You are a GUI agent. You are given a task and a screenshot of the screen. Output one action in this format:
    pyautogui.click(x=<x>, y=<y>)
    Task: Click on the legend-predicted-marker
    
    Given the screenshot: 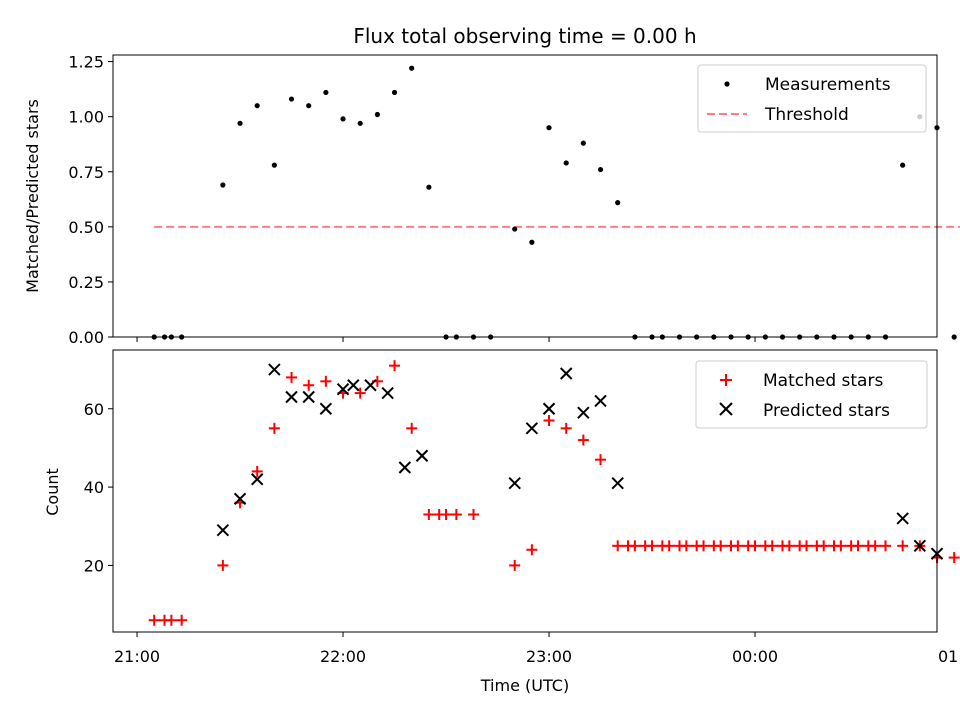 What is the action you would take?
    pyautogui.click(x=726, y=409)
    